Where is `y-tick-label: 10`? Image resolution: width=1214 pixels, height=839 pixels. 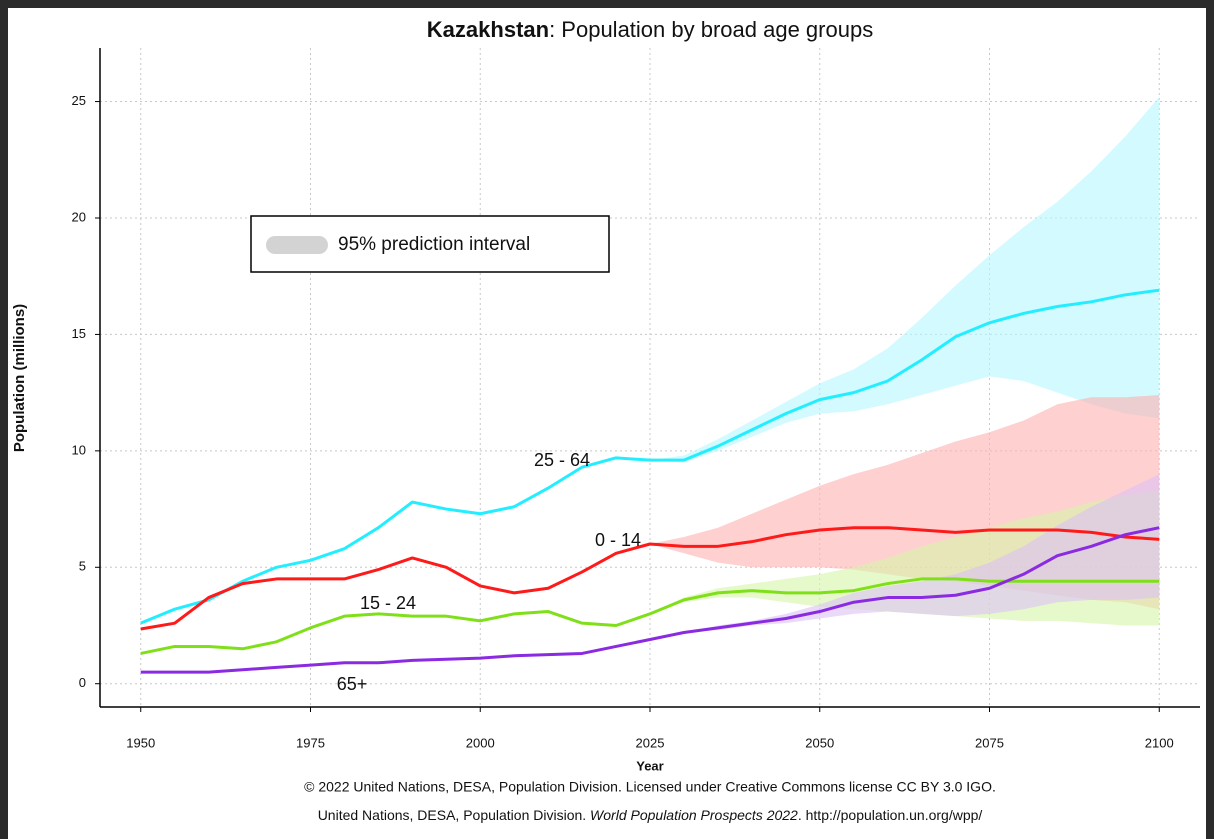
y-tick-label: 10 is located at coordinates (79, 449).